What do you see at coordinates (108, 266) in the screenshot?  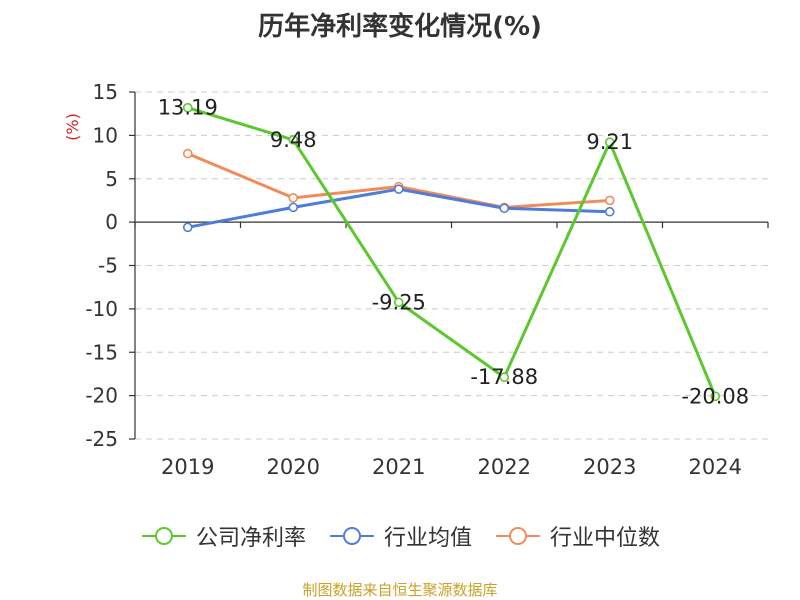 I see `y-tick-label: -5` at bounding box center [108, 266].